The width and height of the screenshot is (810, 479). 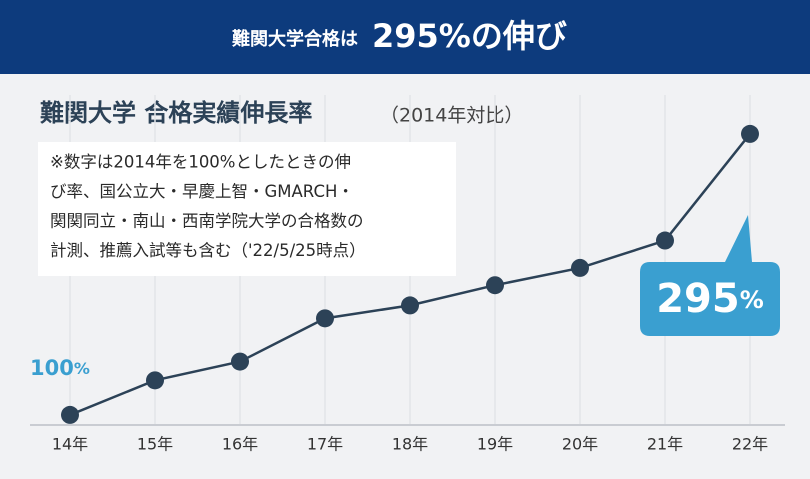 I want to click on x-tick-label: 21年, so click(x=665, y=444).